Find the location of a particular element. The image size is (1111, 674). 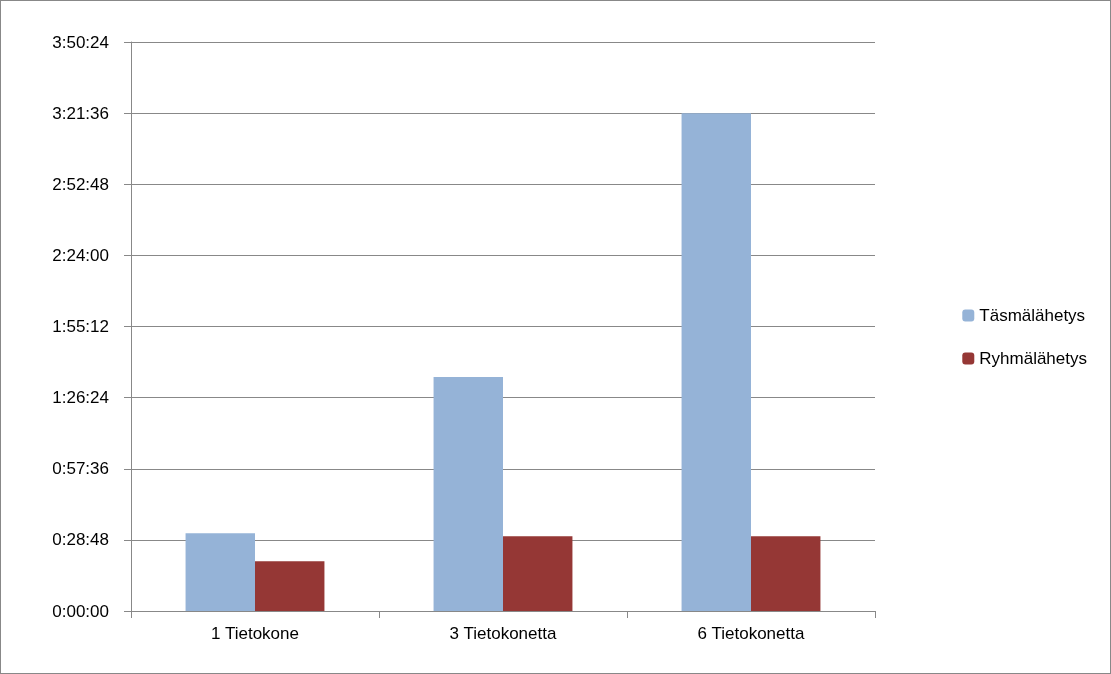

y-tick-label: 1:26:24 is located at coordinates (80, 398).